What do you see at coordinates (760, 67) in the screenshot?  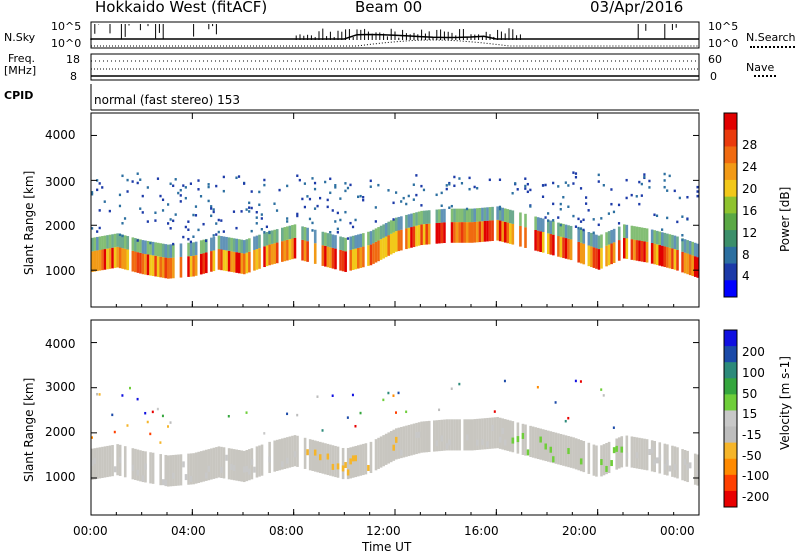 I see `nave-label: Nave` at bounding box center [760, 67].